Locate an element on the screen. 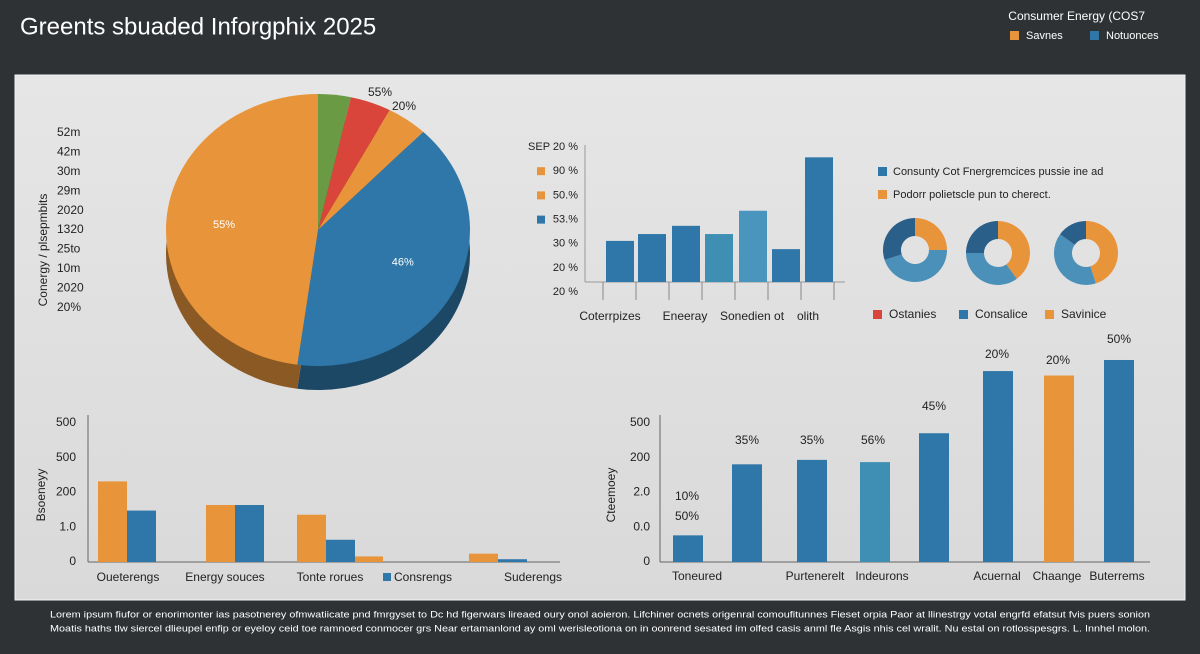 This screenshot has width=1200, height=654. legend-label: Savnes is located at coordinates (1044, 36).